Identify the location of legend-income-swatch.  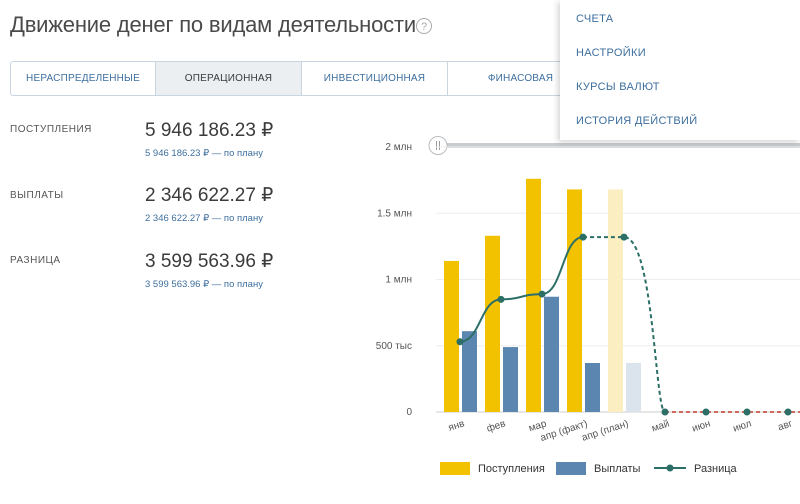
(455, 468).